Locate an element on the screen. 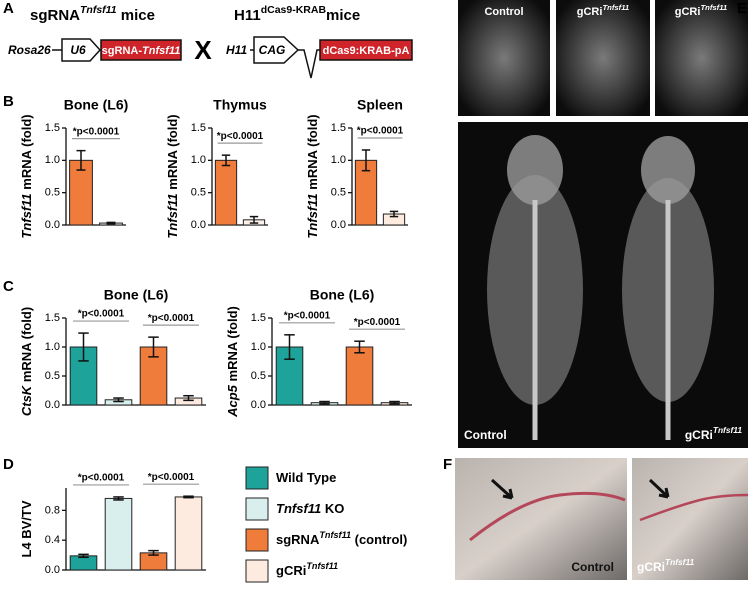  text-part: L4 BV/TV is located at coordinates (26, 528).